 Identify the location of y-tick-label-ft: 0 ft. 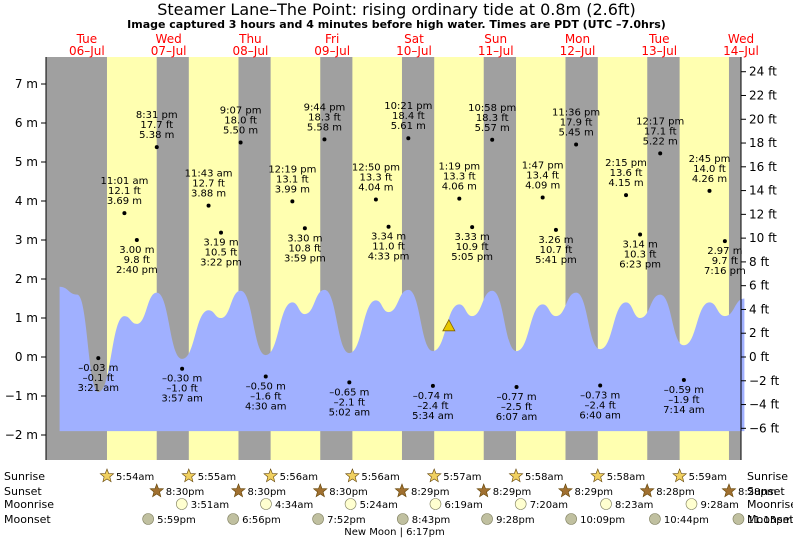
(759, 357).